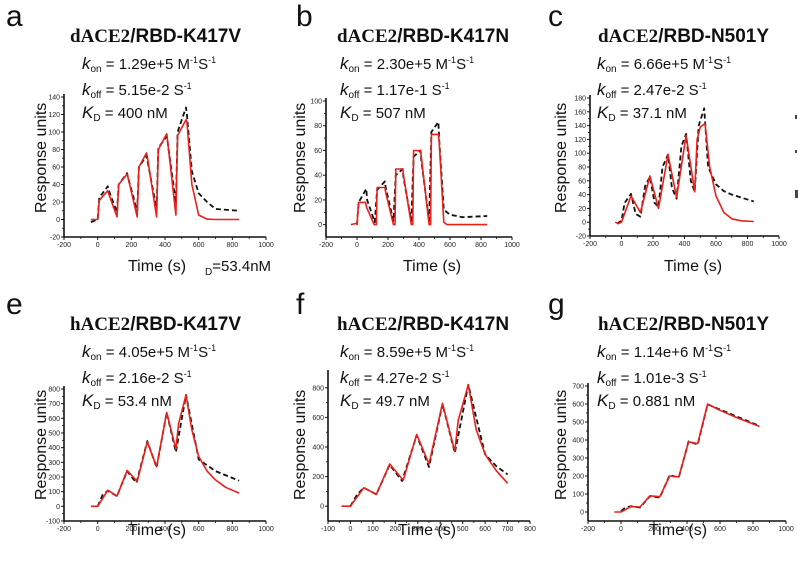 This screenshot has height=562, width=798. Describe the element at coordinates (328, 529) in the screenshot. I see `x-tick-label: -100` at that location.